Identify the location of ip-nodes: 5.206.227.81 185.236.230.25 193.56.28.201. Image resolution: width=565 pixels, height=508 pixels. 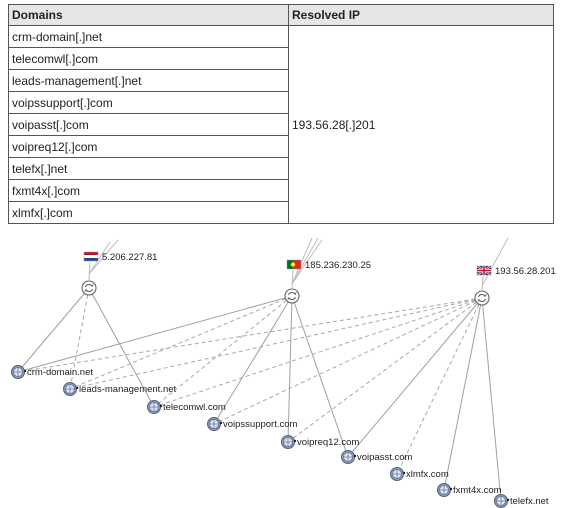
(318, 278).